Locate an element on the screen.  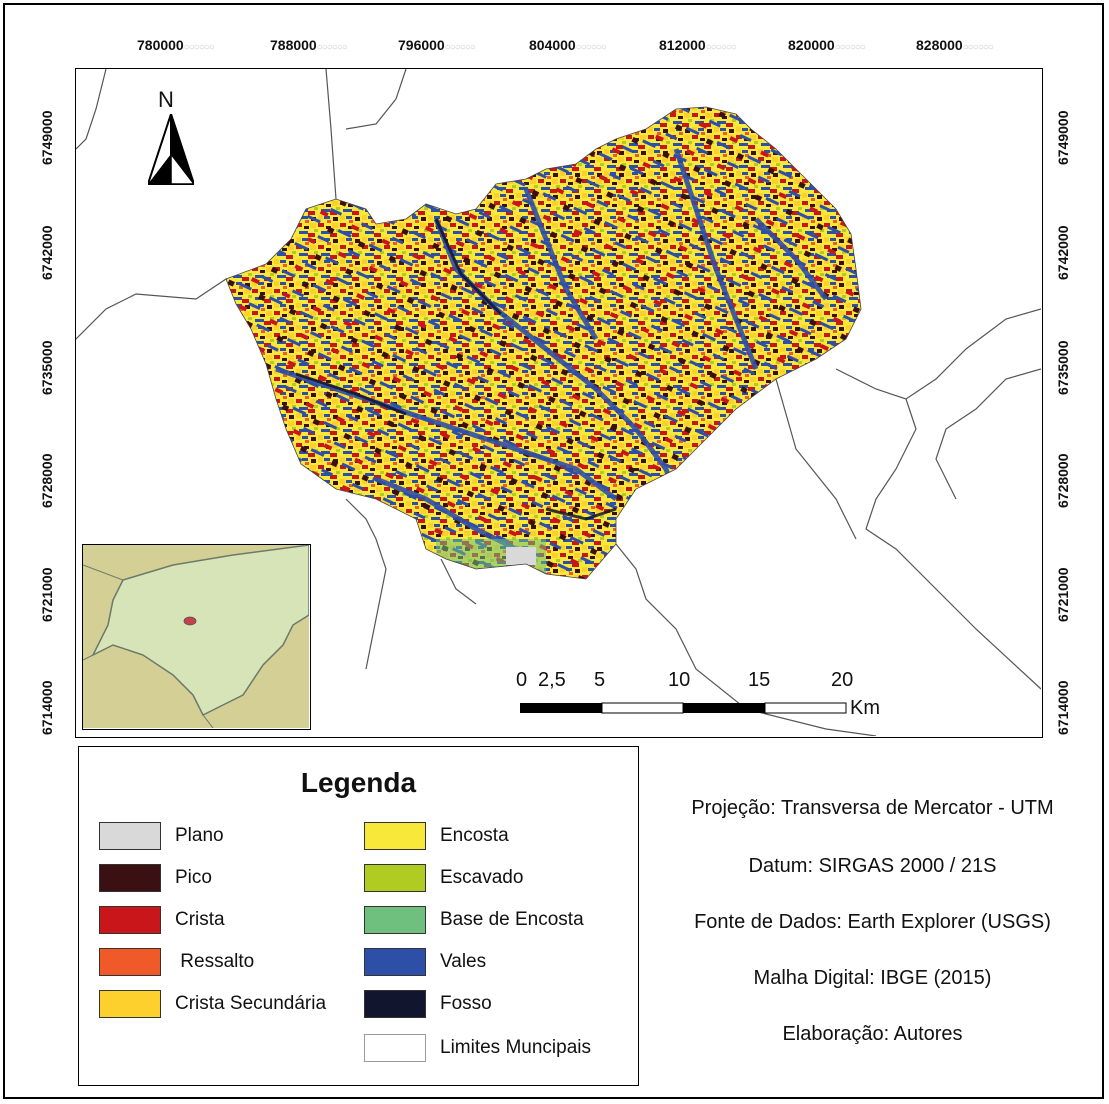
legend-item-limites-municipais: Limites Muncipais is located at coordinates (477, 1048).